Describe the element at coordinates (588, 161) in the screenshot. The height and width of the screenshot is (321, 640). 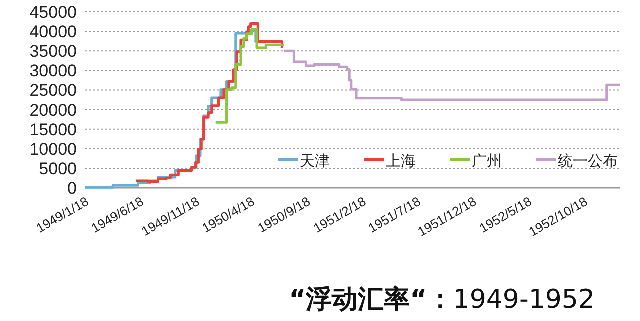
I see `legend-label: 统一公布` at that location.